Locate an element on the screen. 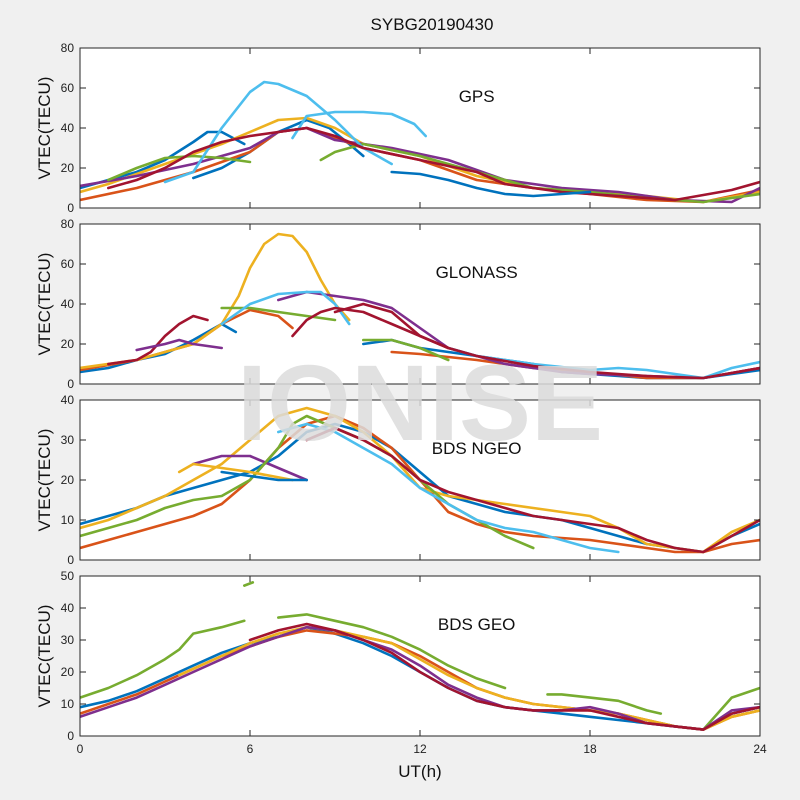  panel-title: GLONASS is located at coordinates (477, 272).